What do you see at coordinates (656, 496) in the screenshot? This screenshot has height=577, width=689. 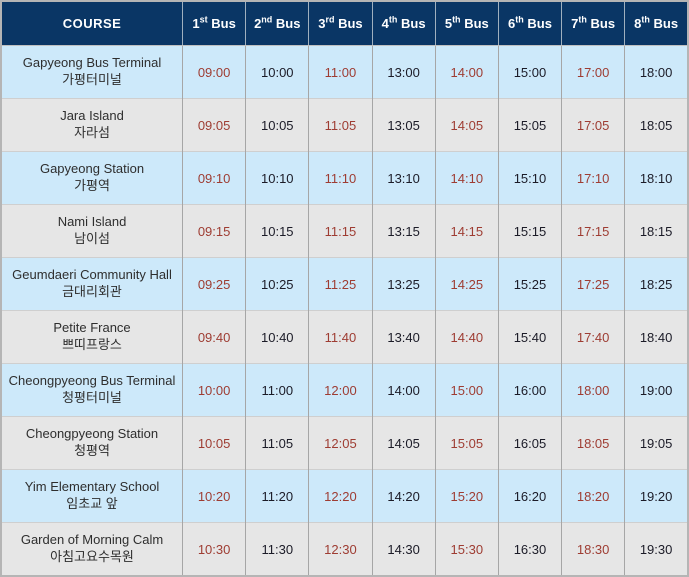 I see `time-cell: 19:20` at bounding box center [656, 496].